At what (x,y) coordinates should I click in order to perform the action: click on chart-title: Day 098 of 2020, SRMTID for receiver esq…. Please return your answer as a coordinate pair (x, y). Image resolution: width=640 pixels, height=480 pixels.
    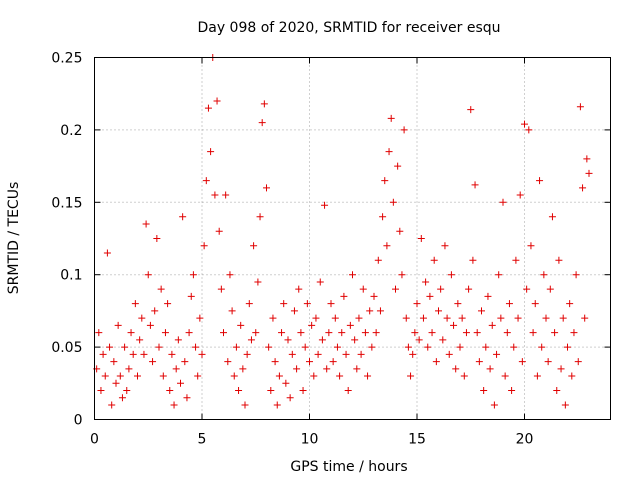
    Looking at the image, I should click on (348, 28).